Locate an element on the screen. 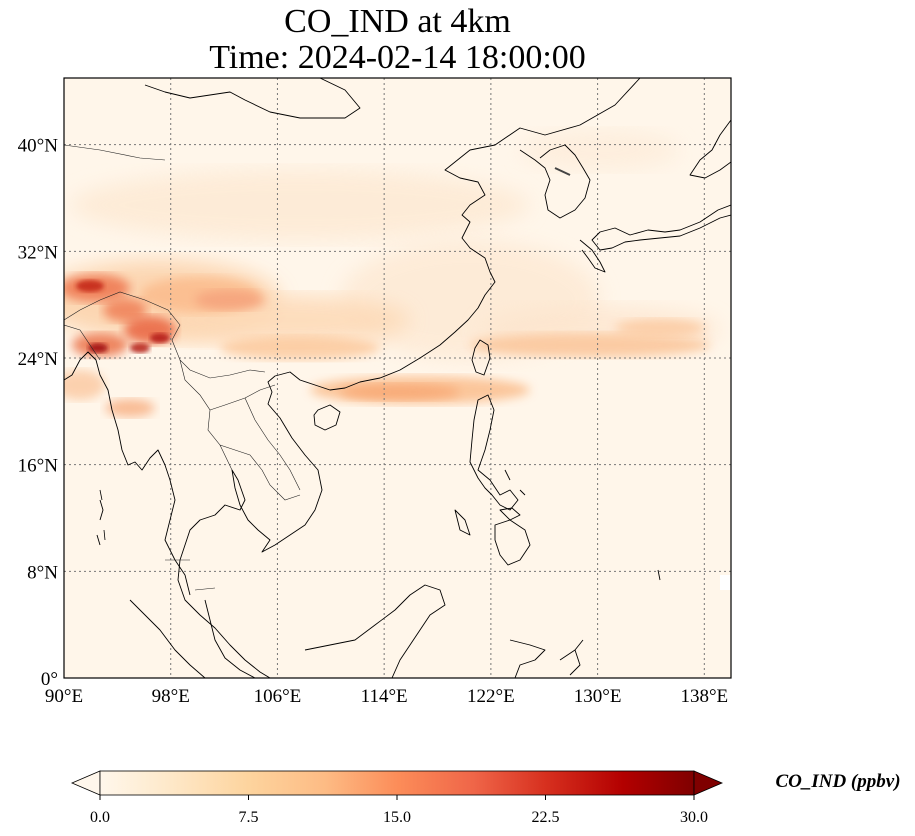 The height and width of the screenshot is (836, 915). colorbar-tick-label: 0.0 is located at coordinates (100, 817).